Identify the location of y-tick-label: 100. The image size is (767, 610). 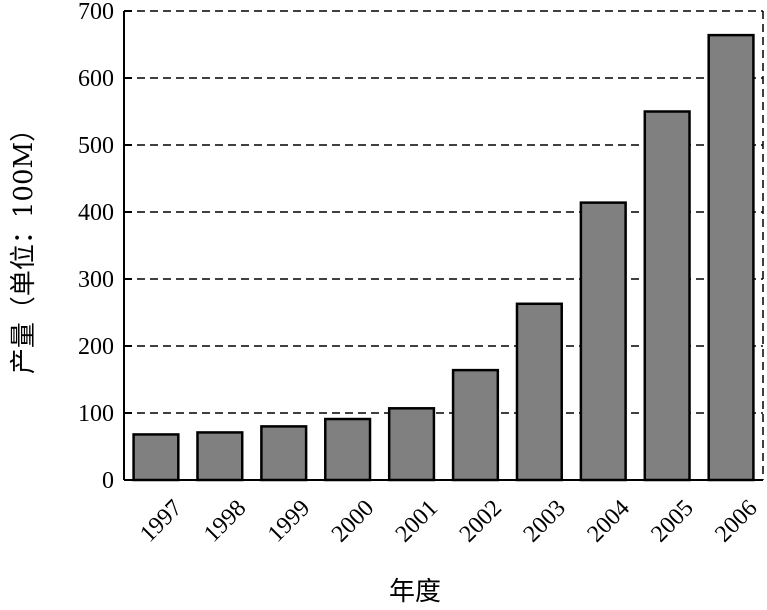
(96, 414).